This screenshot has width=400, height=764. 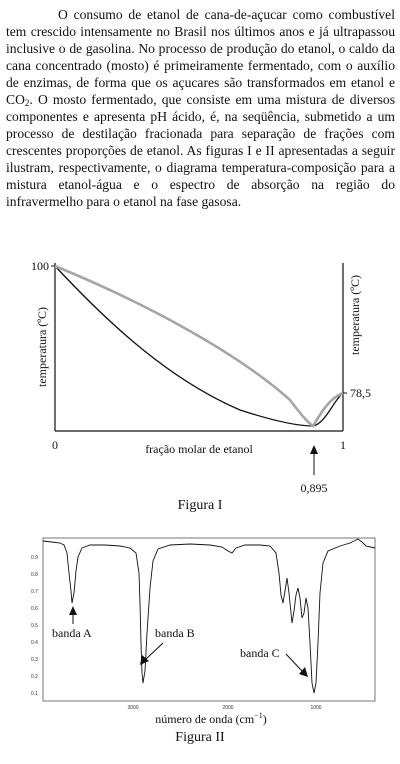 What do you see at coordinates (34, 694) in the screenshot?
I see `fig2-ytick: 0.1` at bounding box center [34, 694].